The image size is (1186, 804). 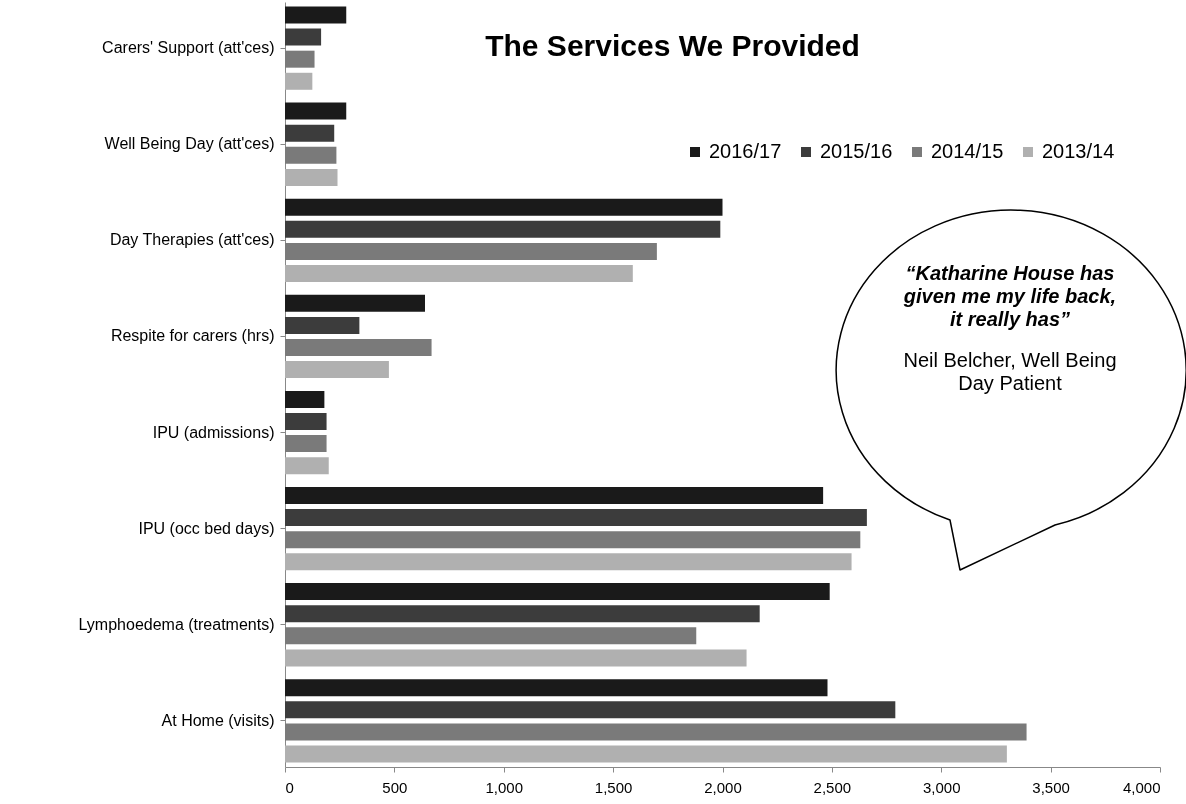 I want to click on y-tick-label: IPU (occ bed days), so click(x=206, y=528).